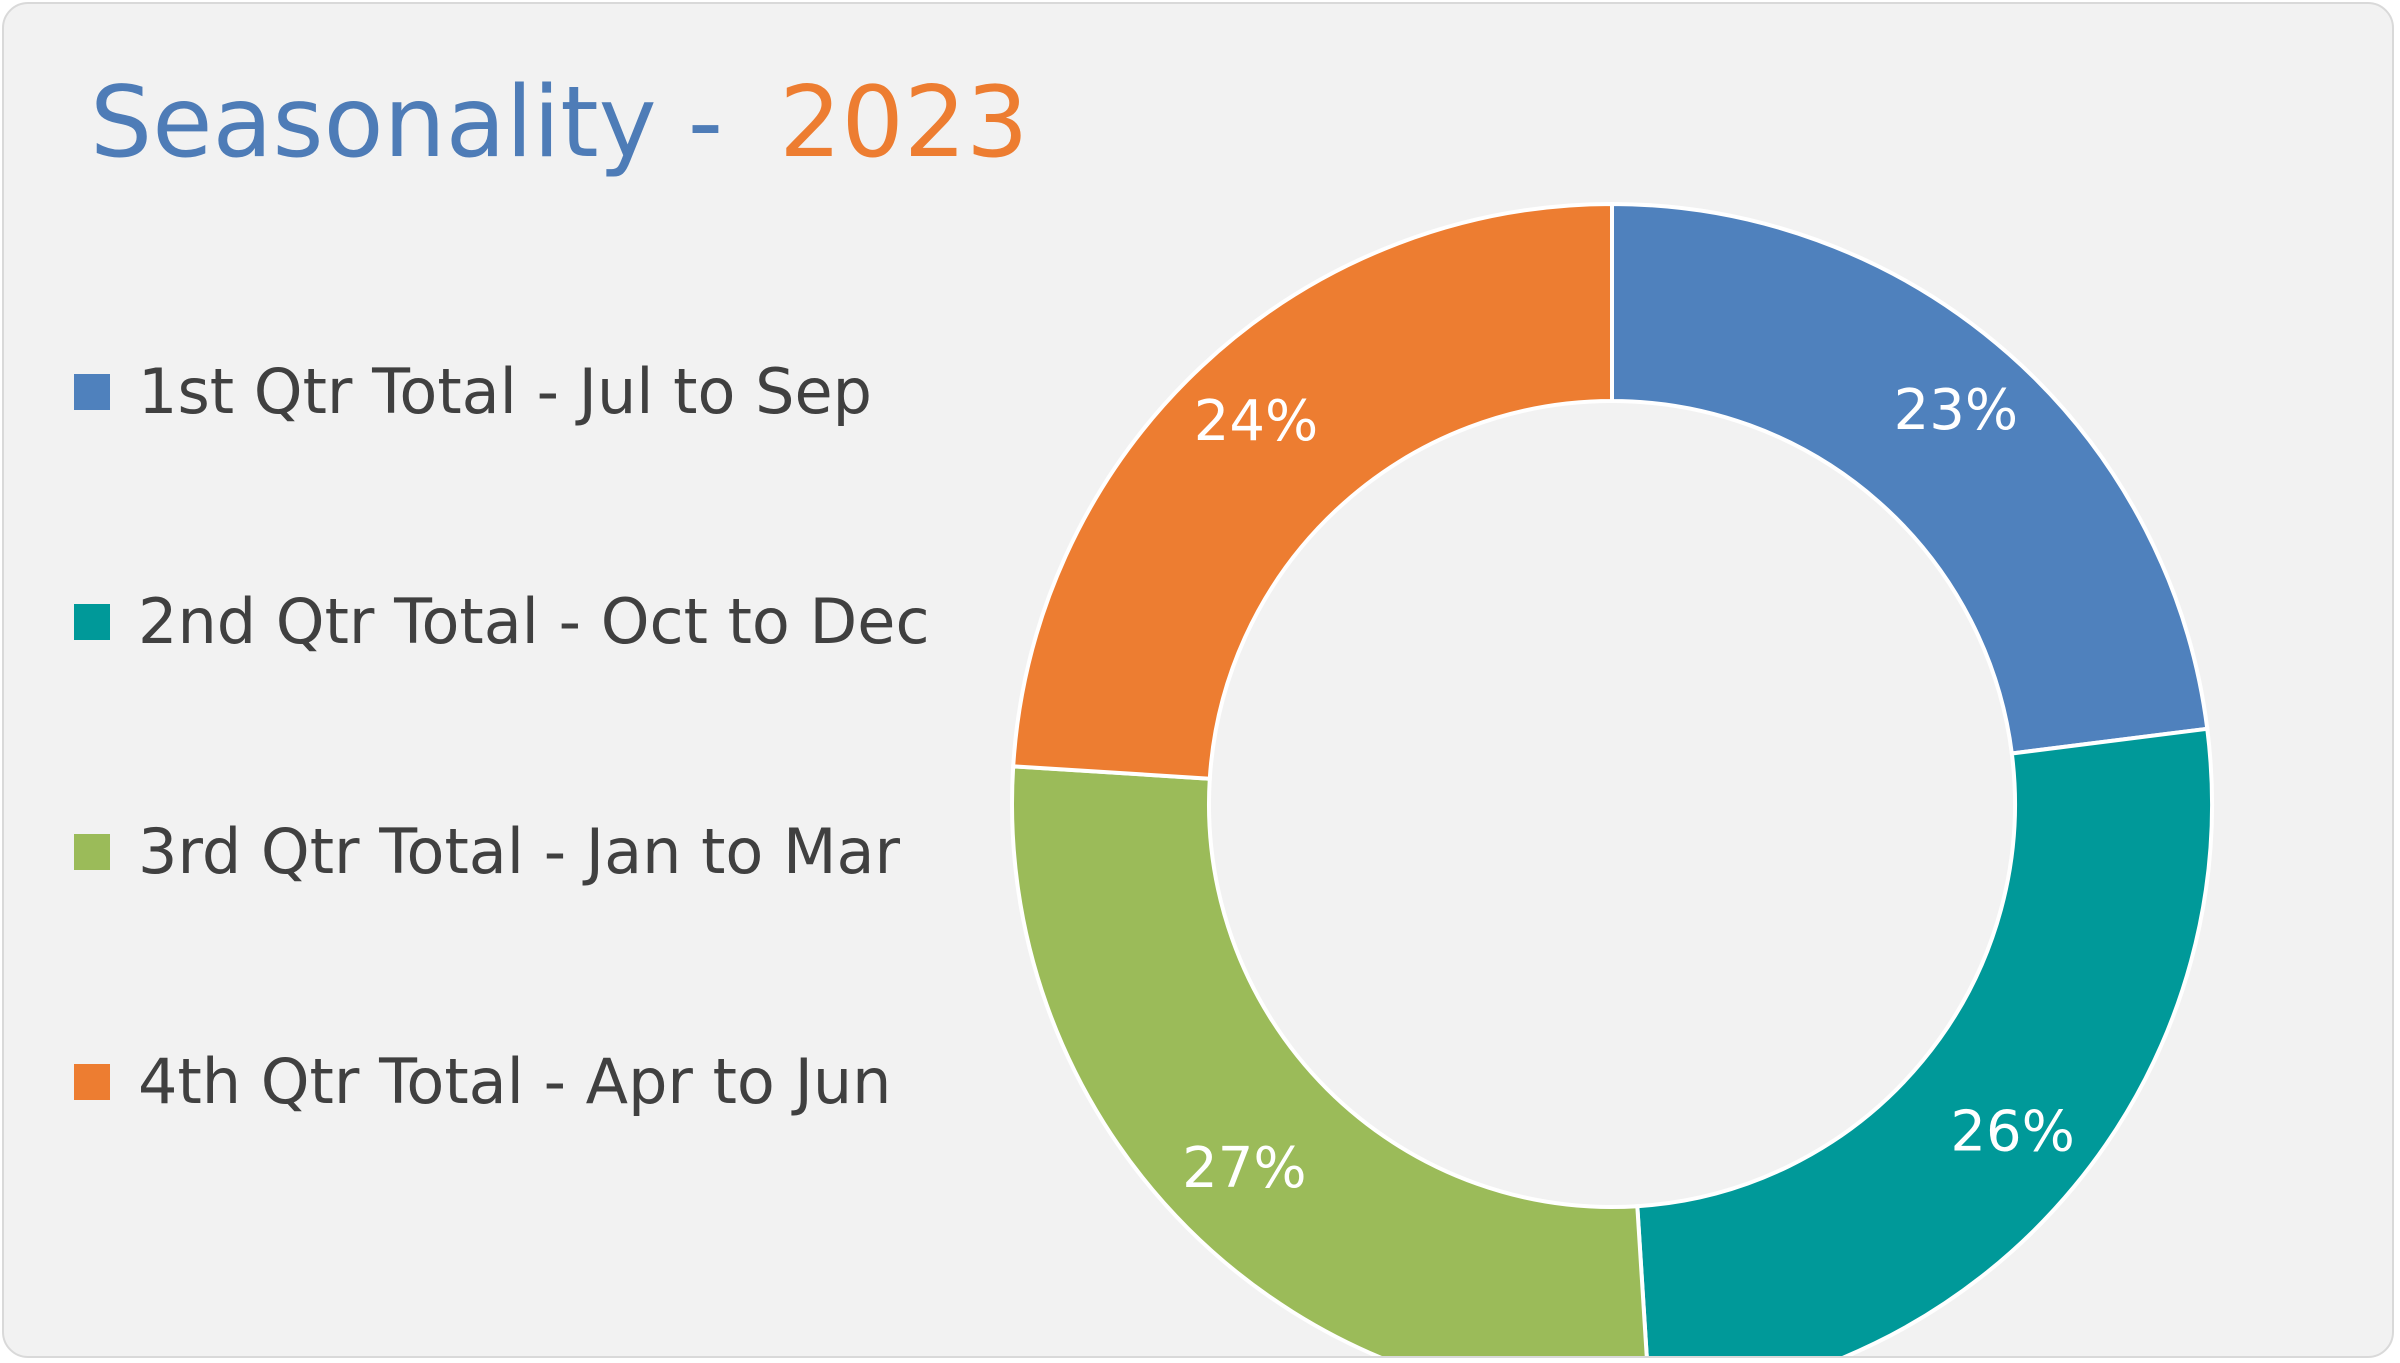 The image size is (2400, 1363). I want to click on data-label-q2: 26%, so click(2012, 1132).